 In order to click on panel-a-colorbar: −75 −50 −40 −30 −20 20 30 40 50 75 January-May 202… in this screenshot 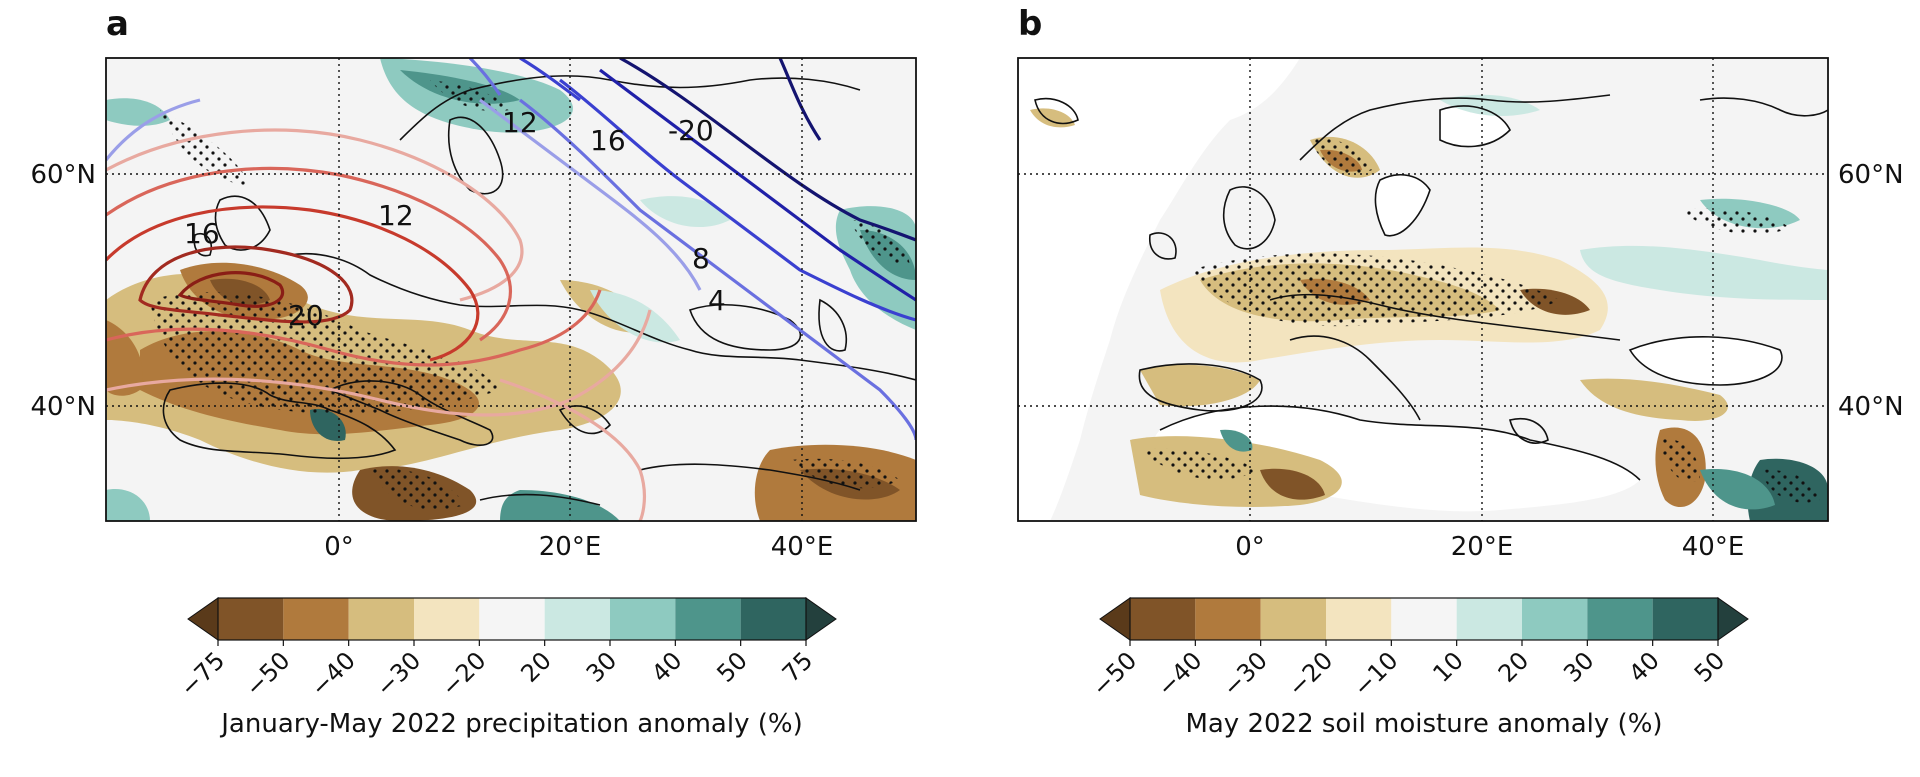, I will do `click(506, 668)`.